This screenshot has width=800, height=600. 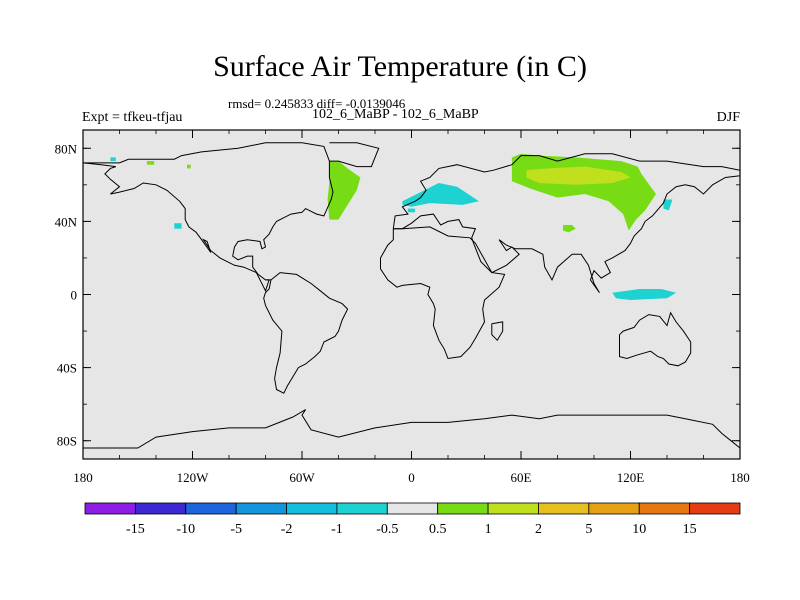 I want to click on colorbar-label: 5, so click(x=588, y=529).